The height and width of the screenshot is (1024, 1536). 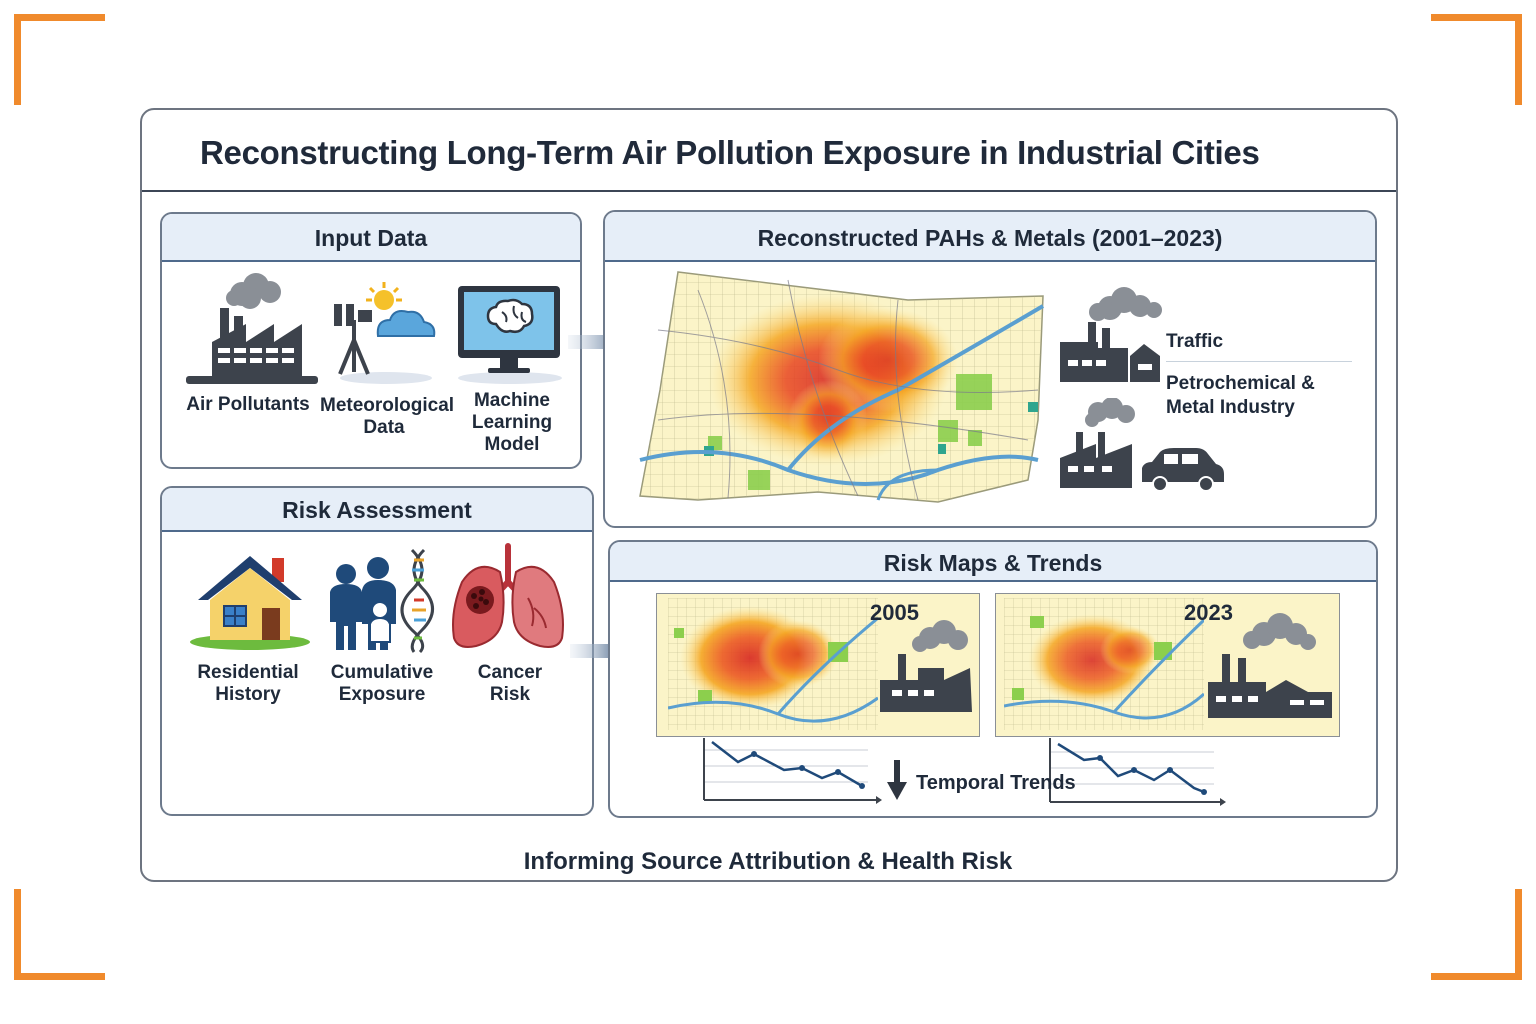 I want to click on risk-label-cumulative-text: Cumulative Exposure, so click(x=382, y=683).